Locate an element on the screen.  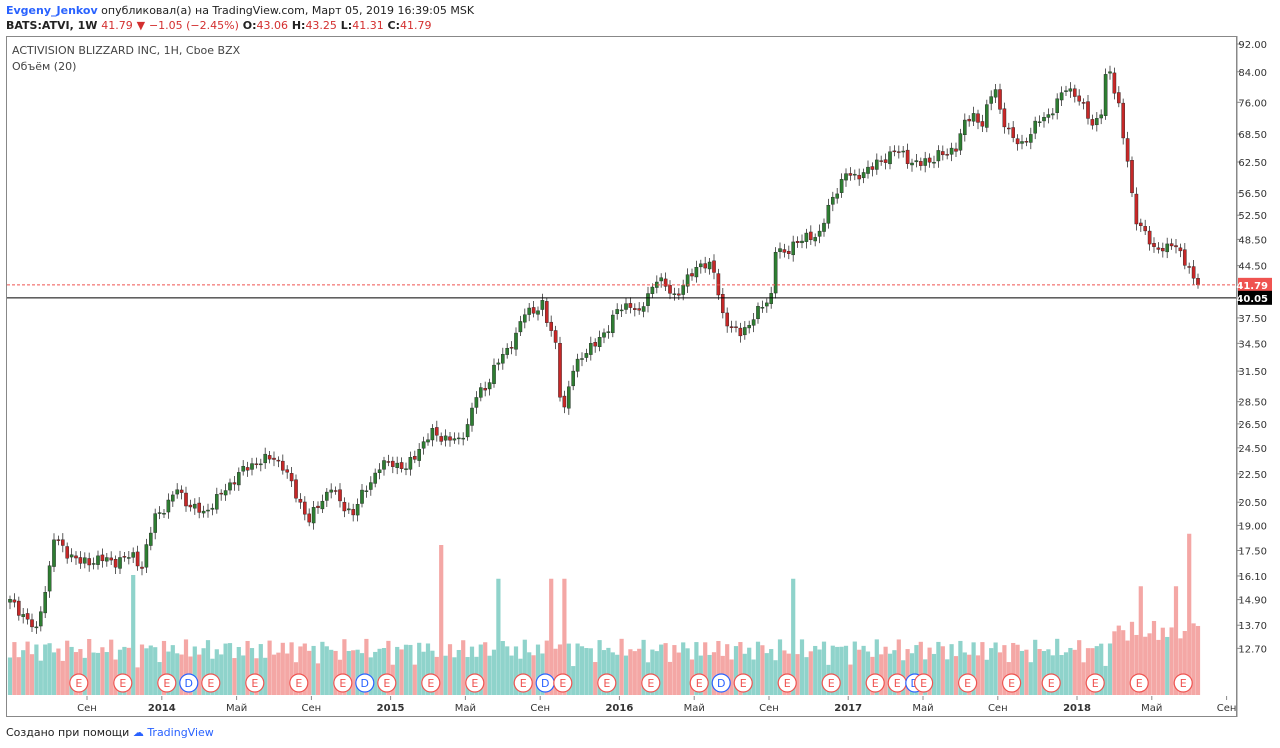
series-title: ACTIVISION BLIZZARD INC, 1H, Cboe BZX is located at coordinates (126, 50).